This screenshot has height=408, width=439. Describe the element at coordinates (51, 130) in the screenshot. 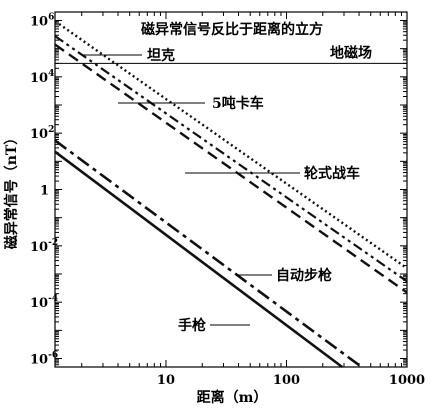

I see `y-tick-exponent: 2` at that location.